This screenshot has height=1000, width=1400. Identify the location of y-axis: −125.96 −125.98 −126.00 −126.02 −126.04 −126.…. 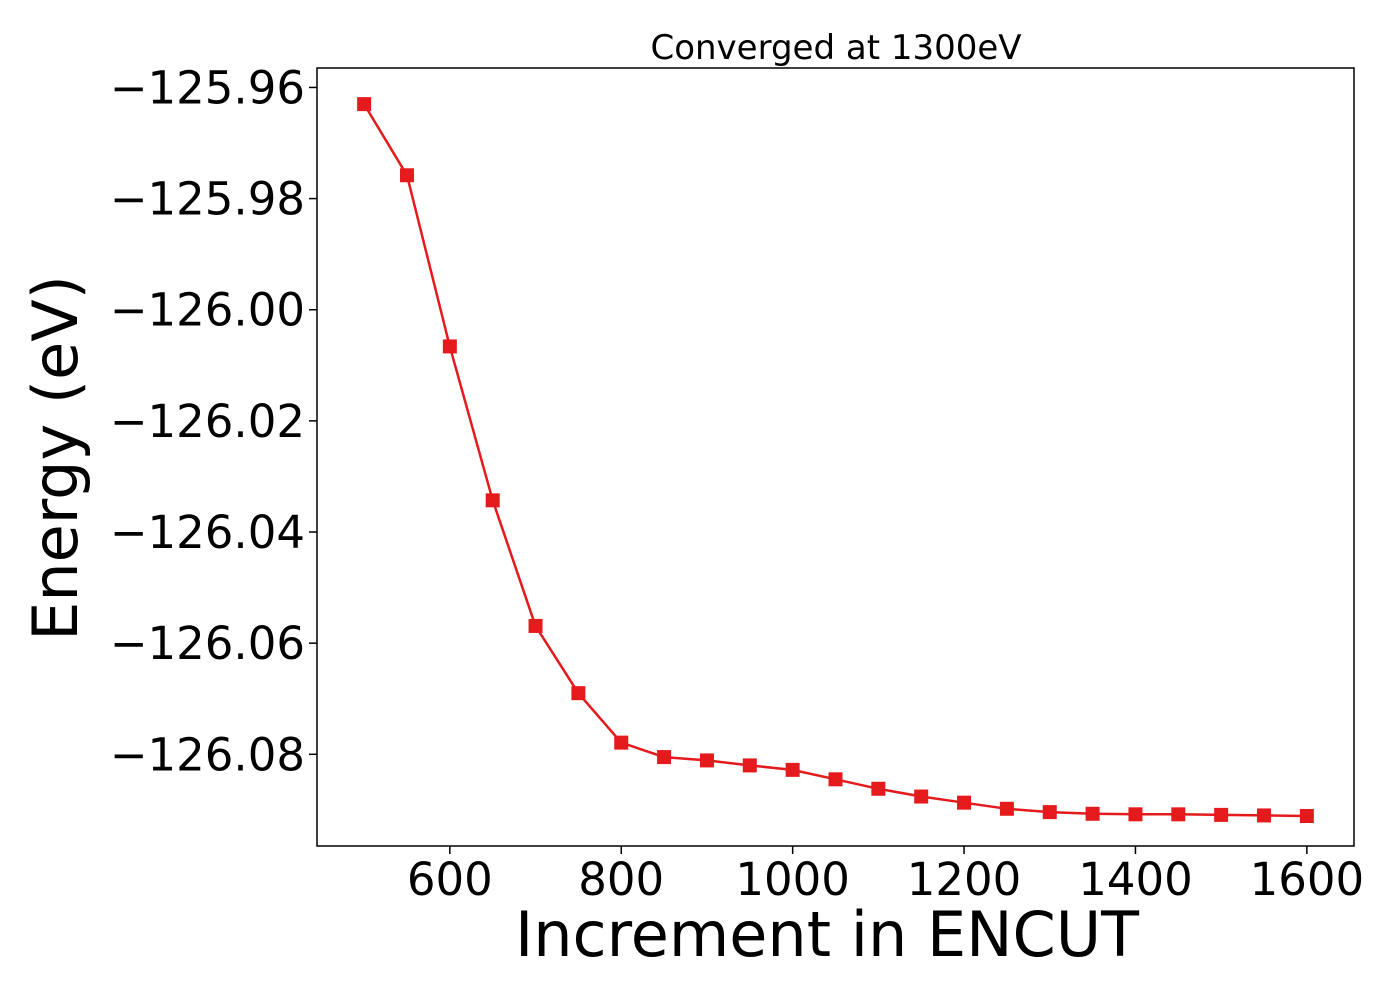
(213, 421).